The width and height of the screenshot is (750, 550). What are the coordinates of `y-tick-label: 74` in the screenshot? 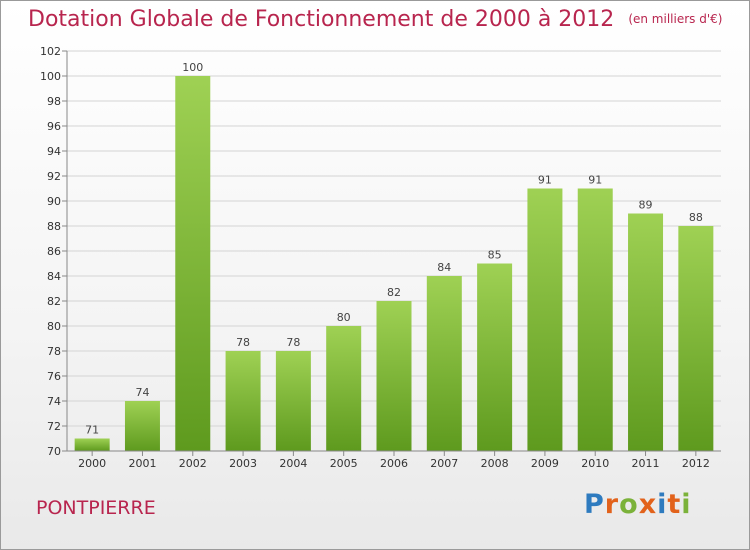 It's located at (54, 401).